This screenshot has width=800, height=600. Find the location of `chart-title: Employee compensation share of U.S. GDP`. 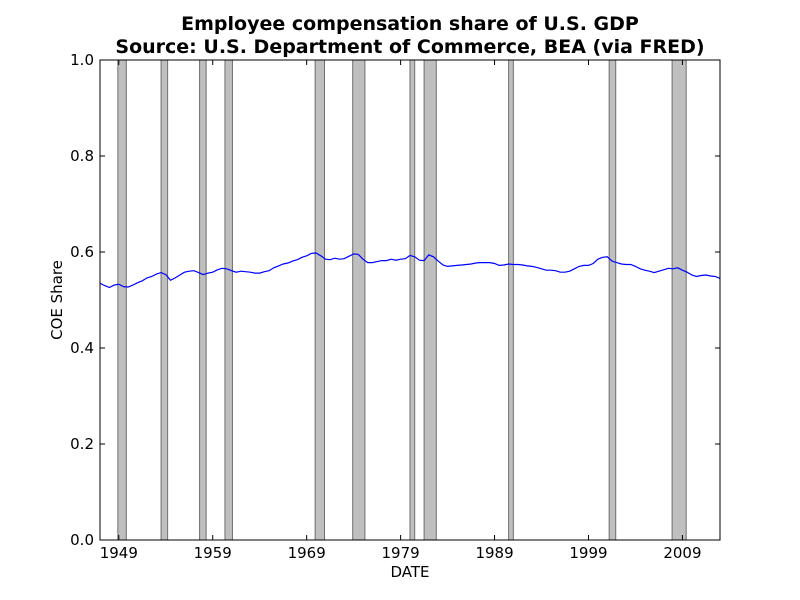

chart-title: Employee compensation share of U.S. GDP is located at coordinates (410, 24).